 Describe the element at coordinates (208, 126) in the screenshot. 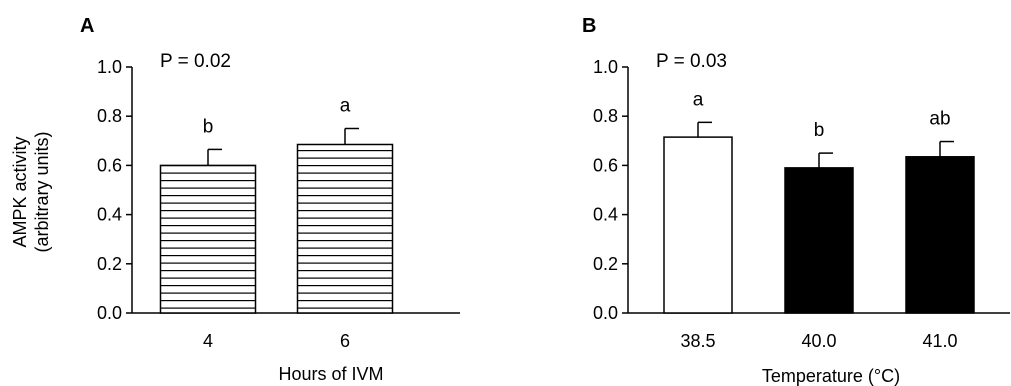

I see `panel-a-significance-letter: b` at that location.